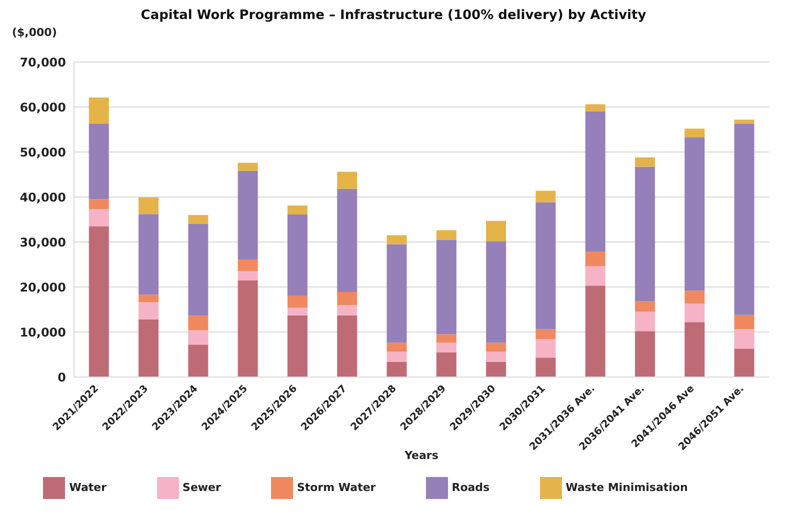  Describe the element at coordinates (43, 242) in the screenshot. I see `y-tick-label: 30,000` at that location.